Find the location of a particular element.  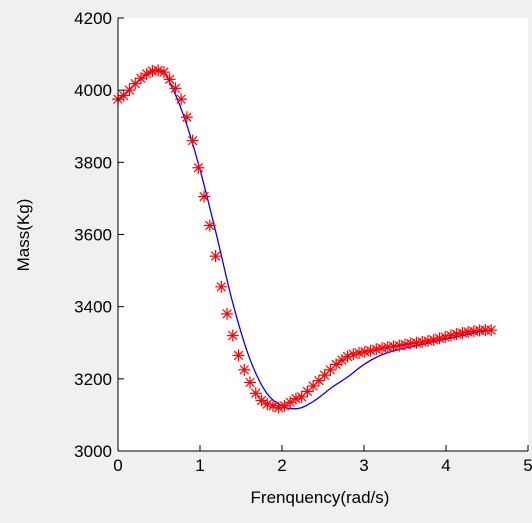

x-tick-label: 3 is located at coordinates (363, 465).